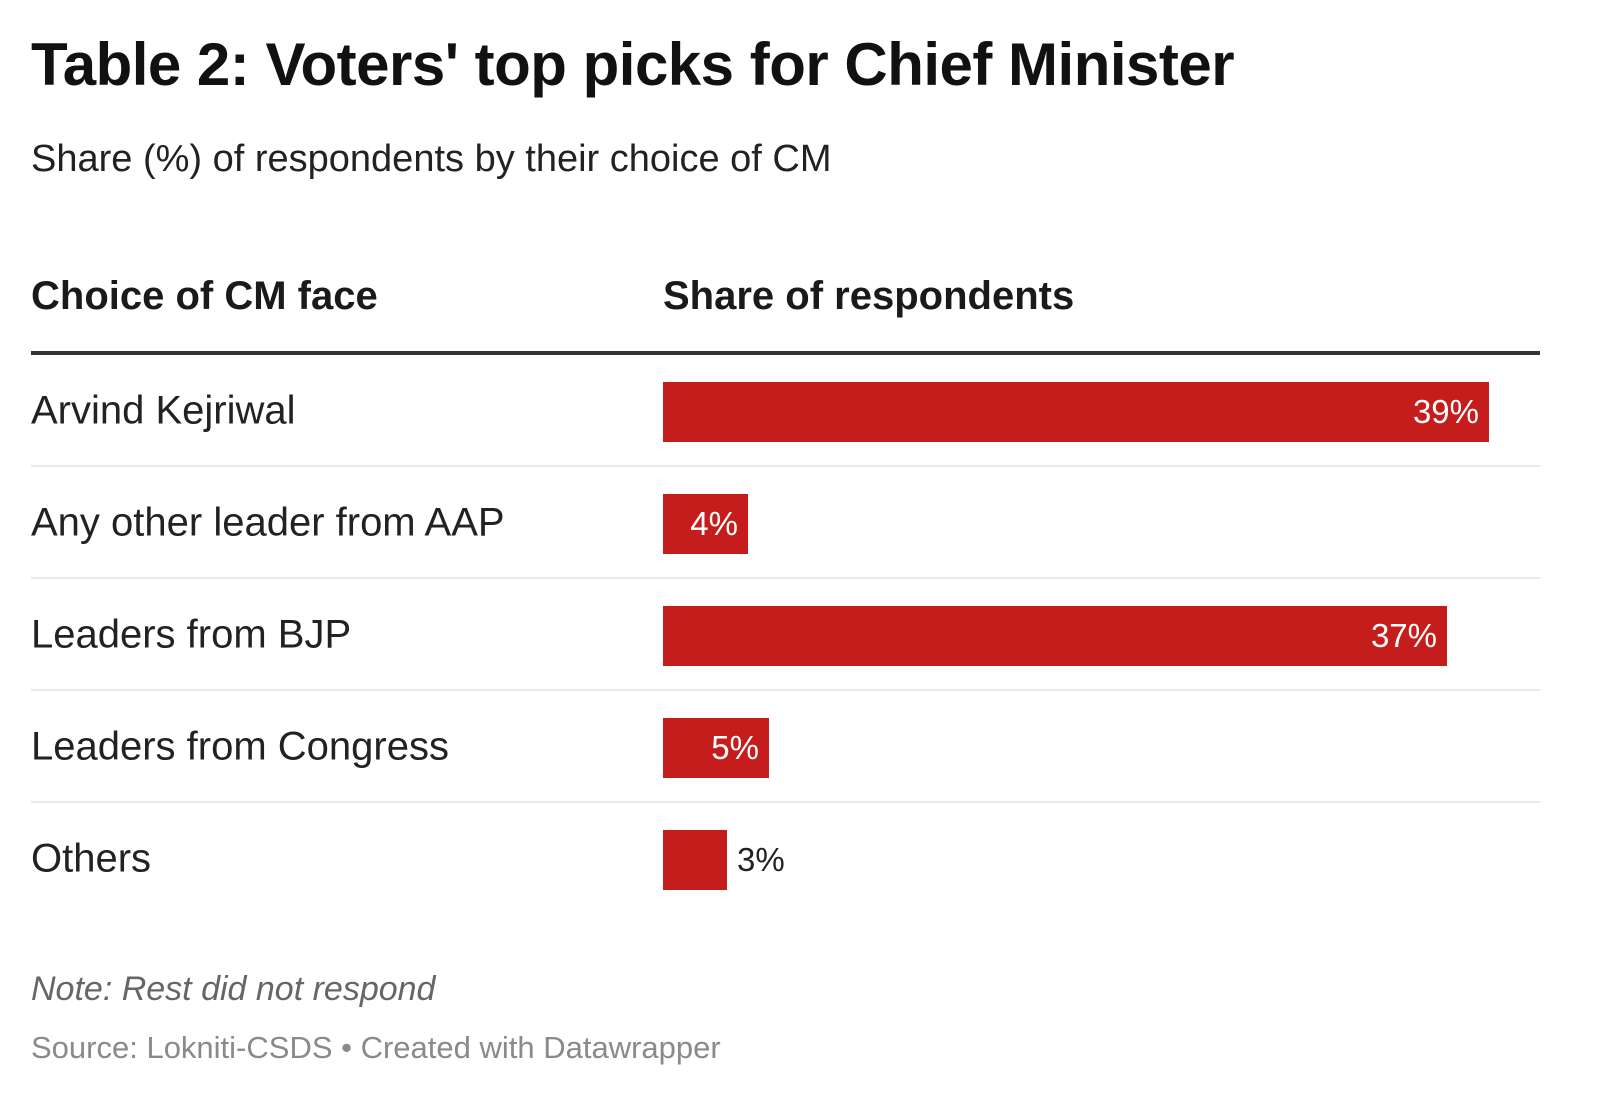 The width and height of the screenshot is (1600, 1120). I want to click on bar-value-label: 37%, so click(1403, 635).